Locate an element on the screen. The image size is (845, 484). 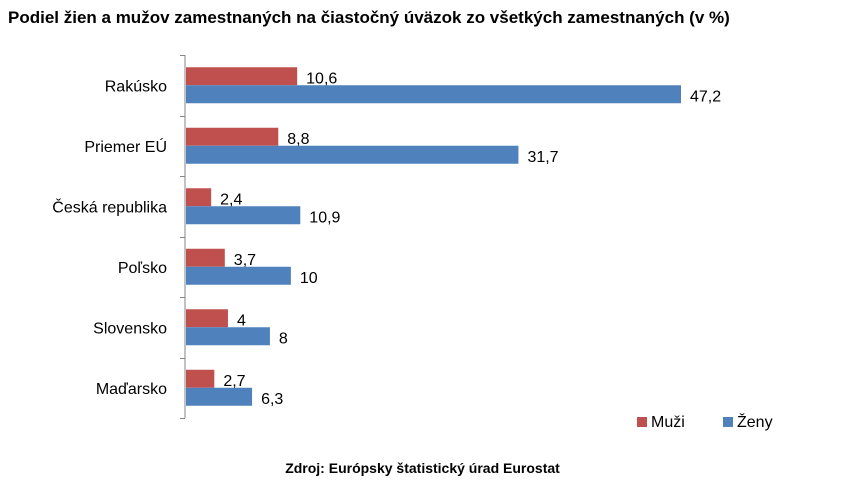
category-label: Rakúsko is located at coordinates (136, 86).